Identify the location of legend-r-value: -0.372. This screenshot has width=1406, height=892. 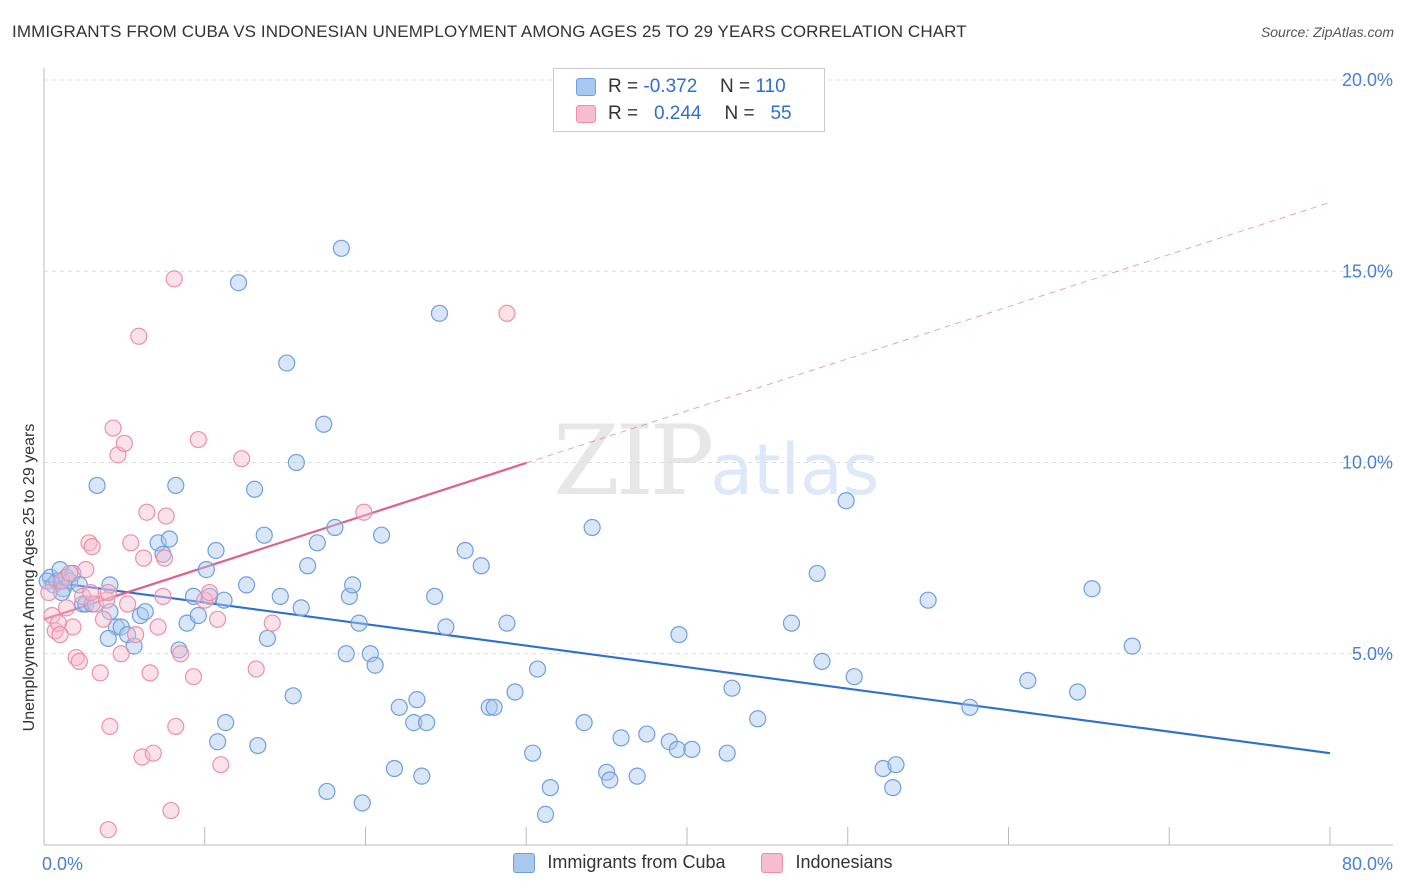
(670, 86).